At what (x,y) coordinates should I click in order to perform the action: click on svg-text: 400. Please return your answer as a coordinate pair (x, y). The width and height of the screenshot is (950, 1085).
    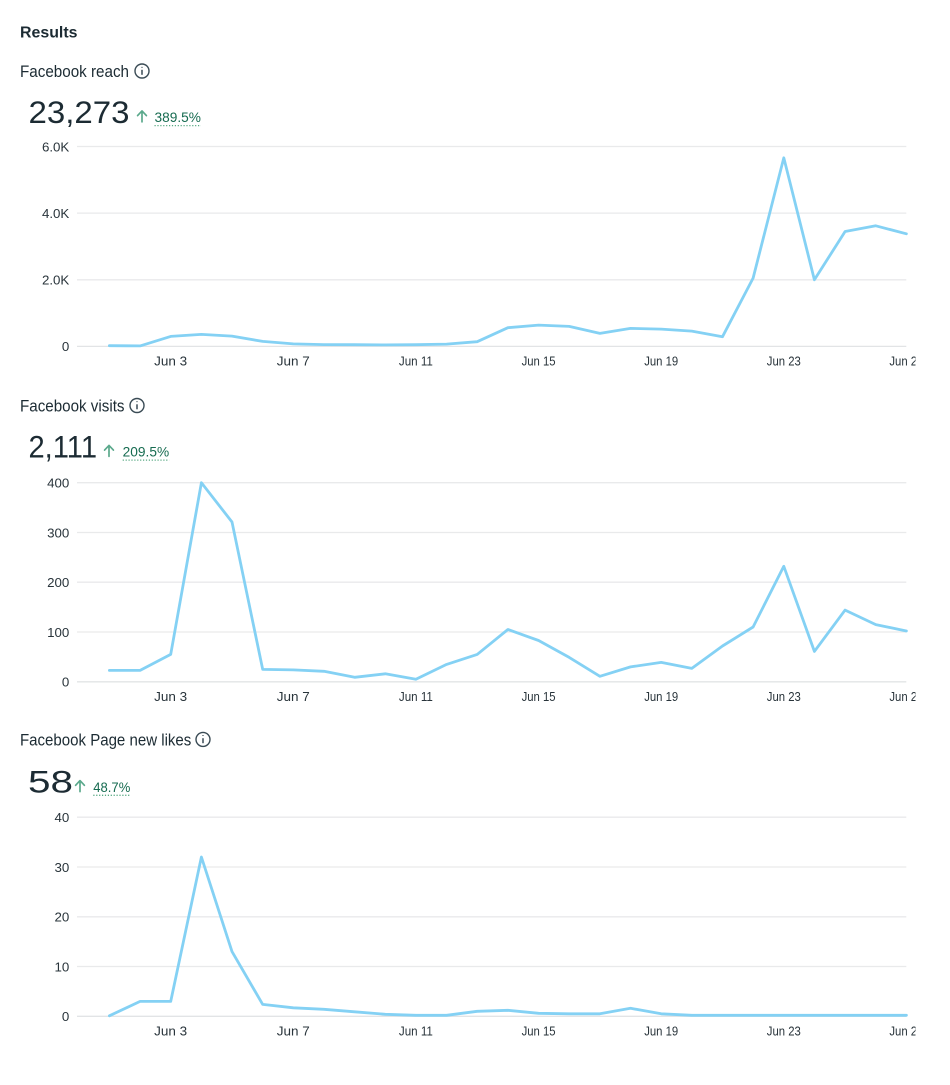
    Looking at the image, I should click on (58, 483).